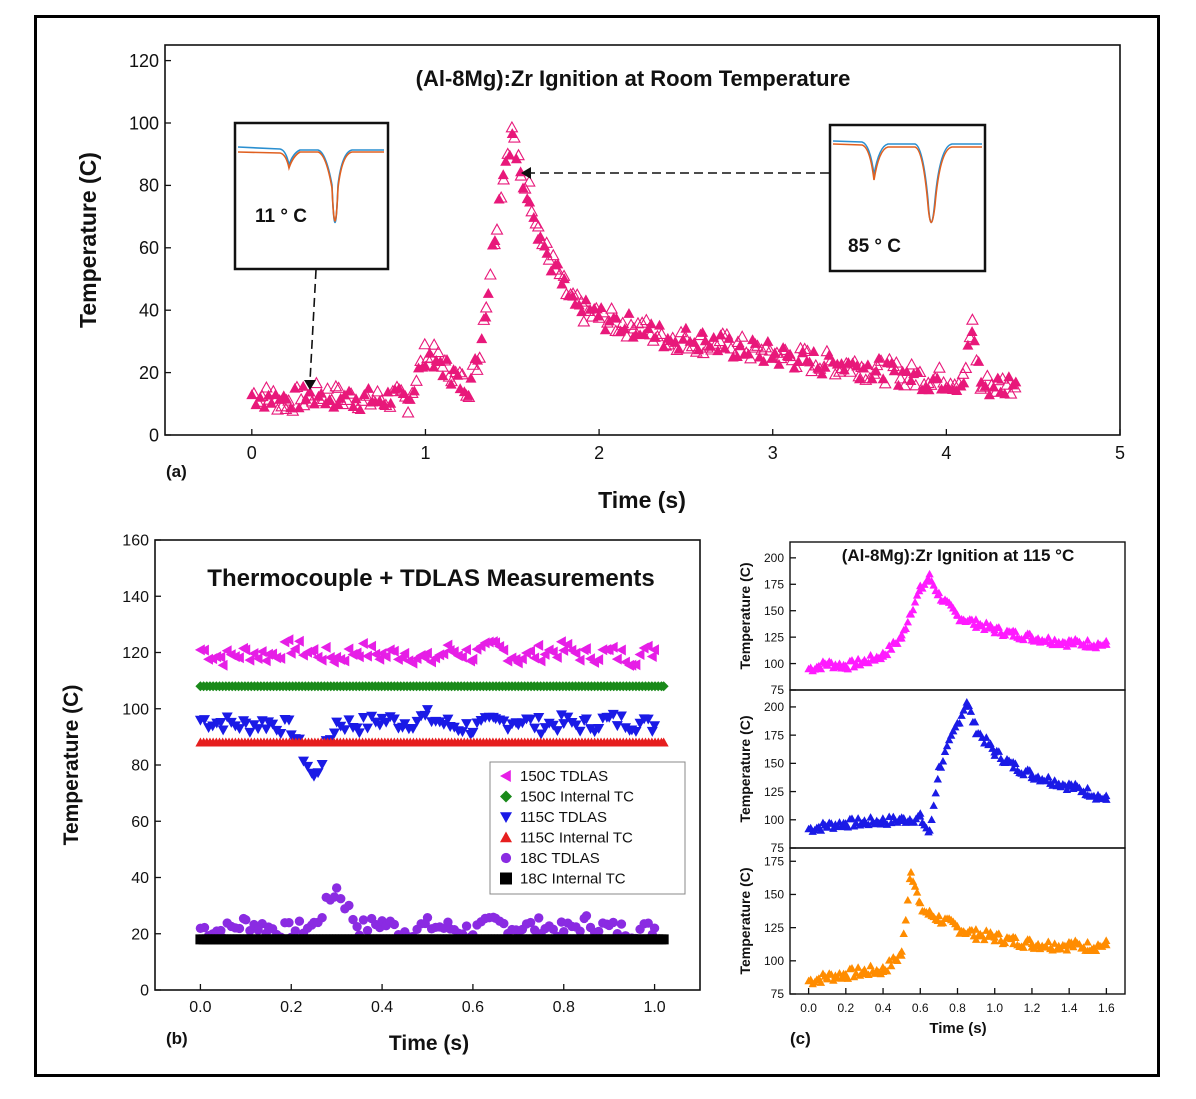 This screenshot has width=1196, height=1099. Describe the element at coordinates (310, 186) in the screenshot. I see `inset-11c-measured-curve` at that location.